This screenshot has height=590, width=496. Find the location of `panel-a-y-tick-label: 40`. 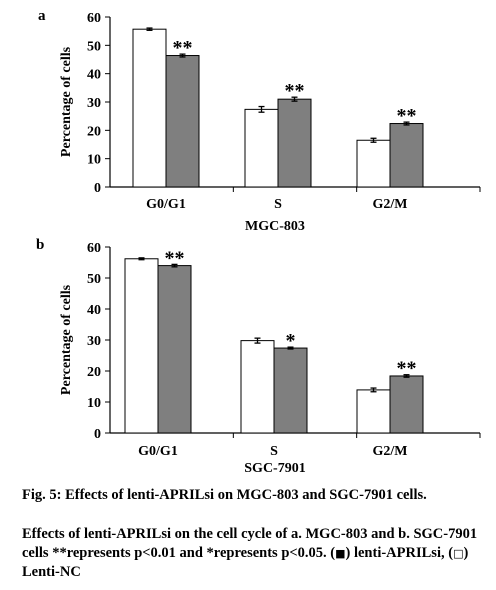

panel-a-y-tick-label: 40 is located at coordinates (94, 75).